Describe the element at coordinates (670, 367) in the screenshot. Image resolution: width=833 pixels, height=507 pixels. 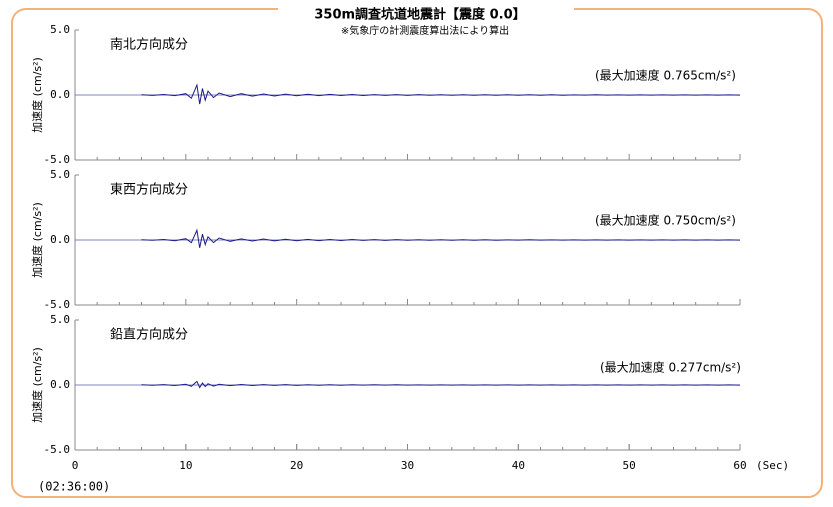
I see `peak-annotation: (最大加速度 0.277cm/s²)` at that location.